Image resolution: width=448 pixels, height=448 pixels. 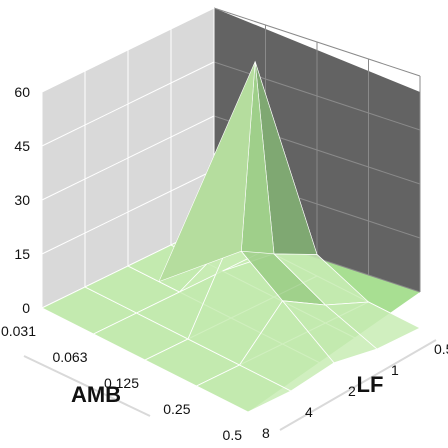 What do you see at coordinates (96, 394) in the screenshot?
I see `y-axis-title: AMB` at bounding box center [96, 394].